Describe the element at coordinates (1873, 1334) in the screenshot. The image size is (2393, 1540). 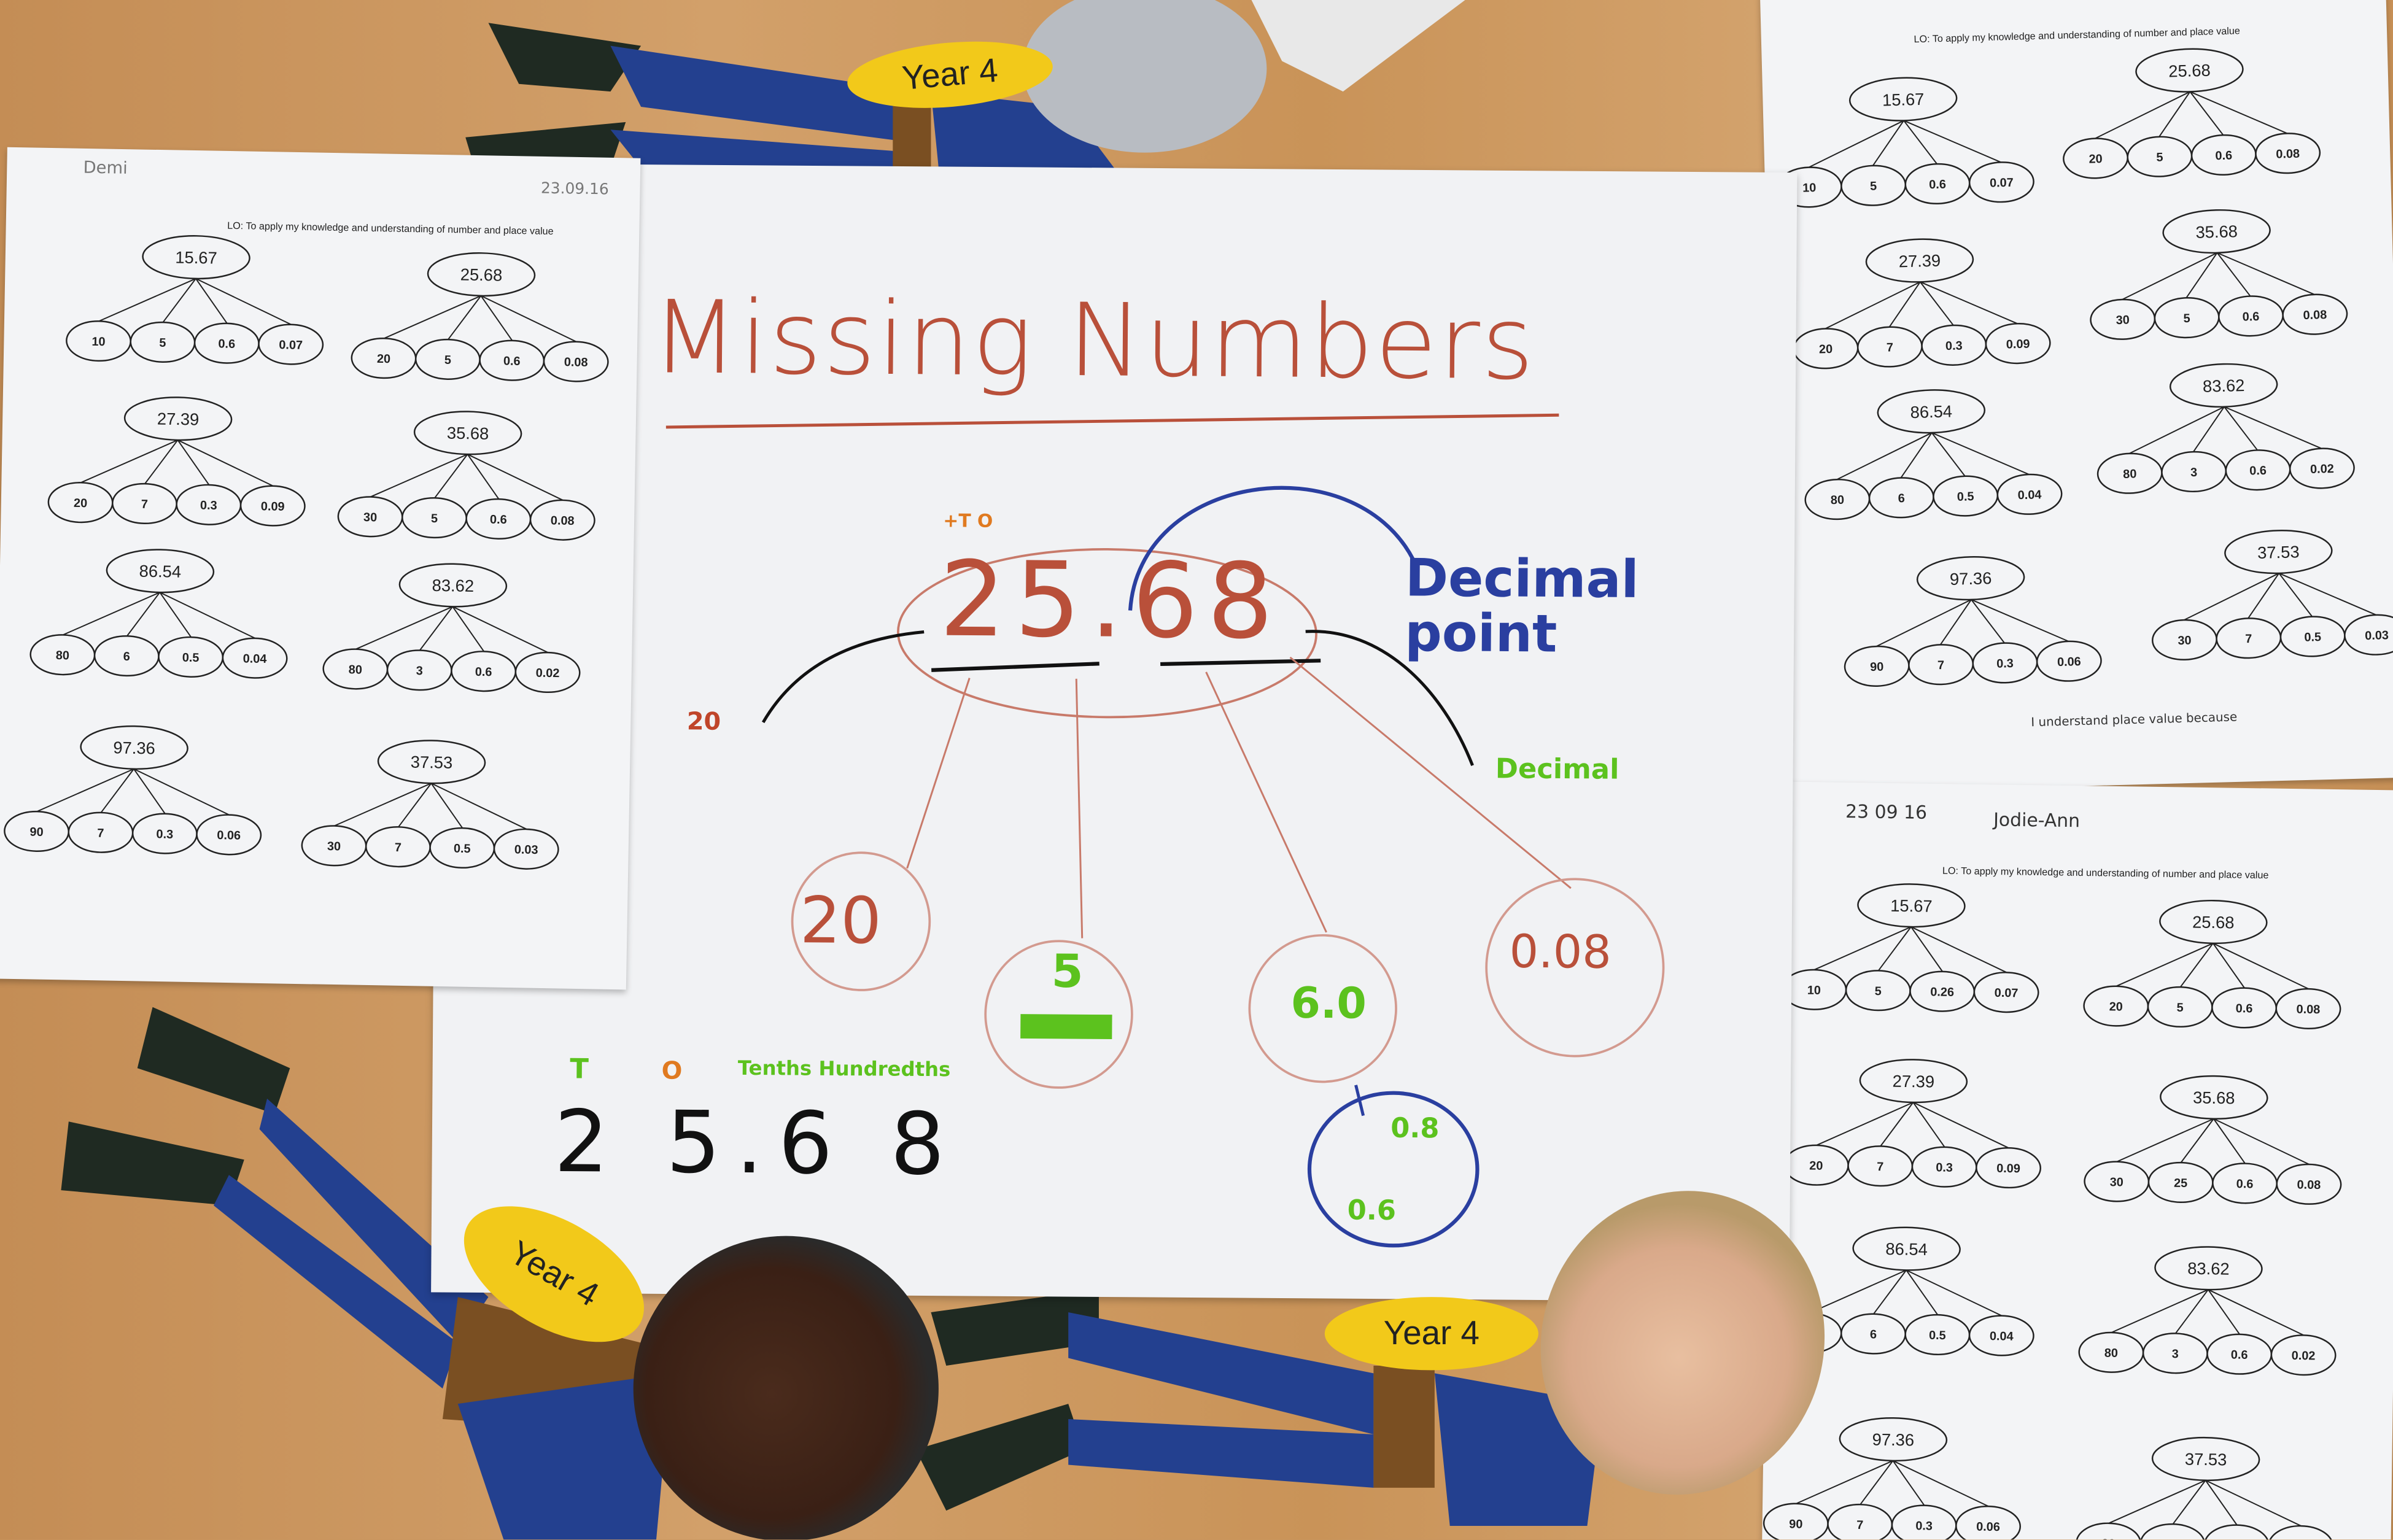
I see `part-value: 6` at that location.